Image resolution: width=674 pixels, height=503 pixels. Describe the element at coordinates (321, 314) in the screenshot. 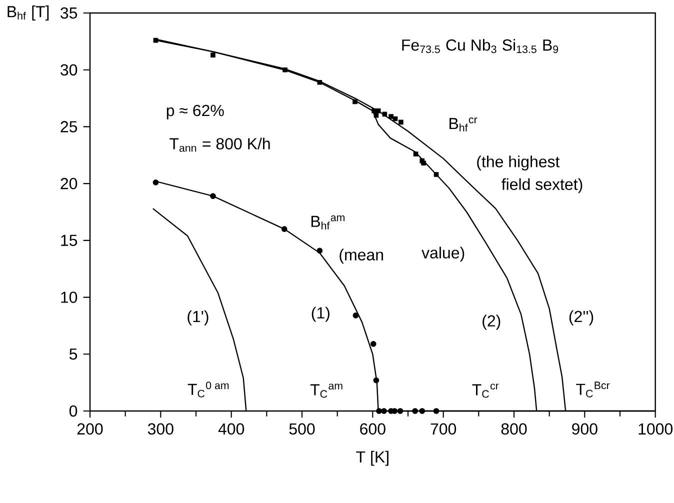

I see `annotation: (1)` at that location.